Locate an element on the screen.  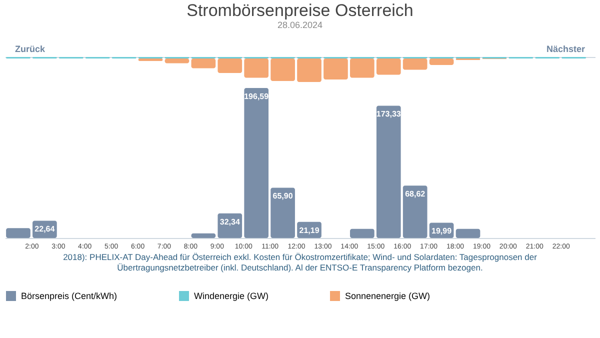
data-label: 196,59 is located at coordinates (257, 96).